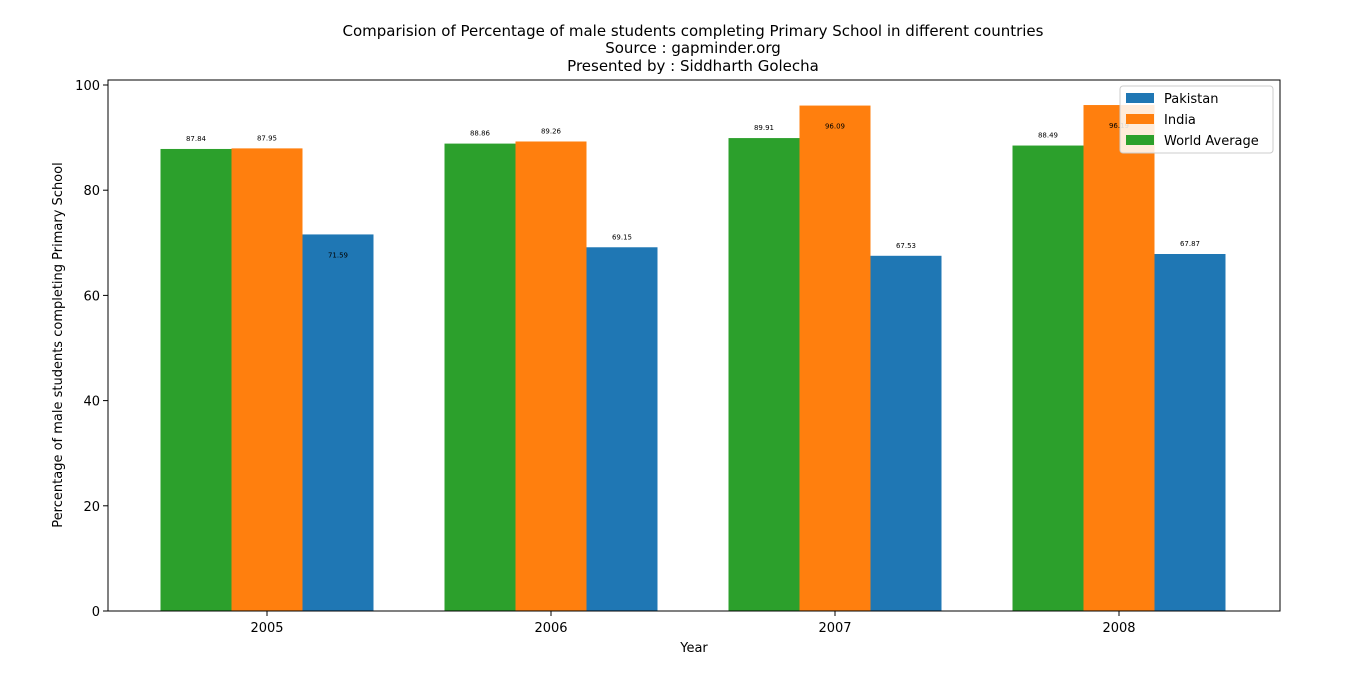  What do you see at coordinates (551, 376) in the screenshot?
I see `bar-india-2006` at bounding box center [551, 376].